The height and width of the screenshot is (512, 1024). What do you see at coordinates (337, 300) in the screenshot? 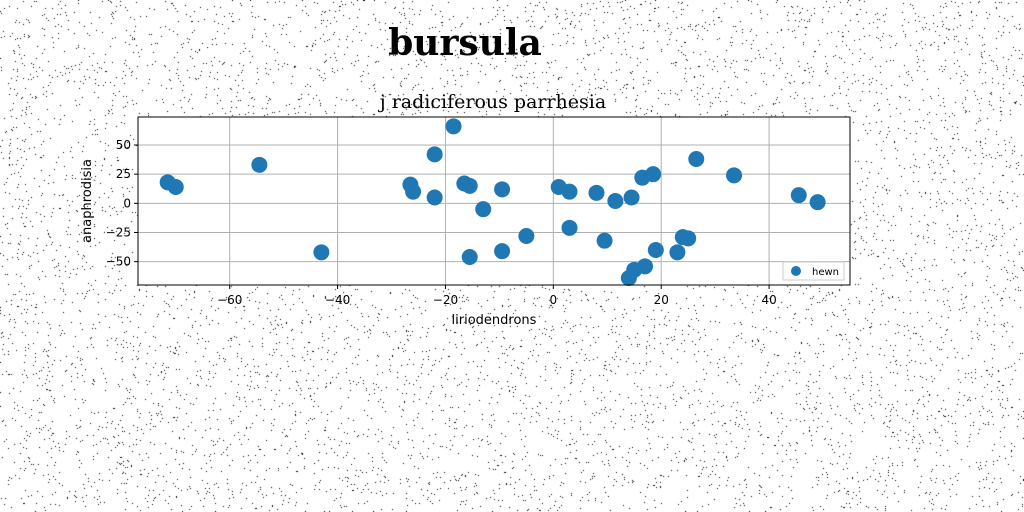
I see `x-tick-label: −40` at bounding box center [337, 300].